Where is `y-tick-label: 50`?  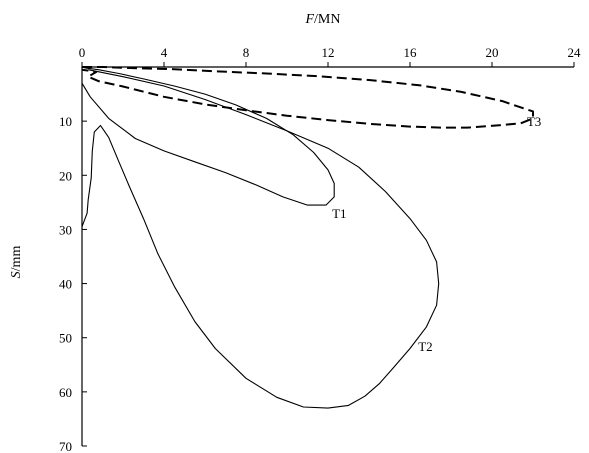
y-tick-label: 50 is located at coordinates (65, 338).